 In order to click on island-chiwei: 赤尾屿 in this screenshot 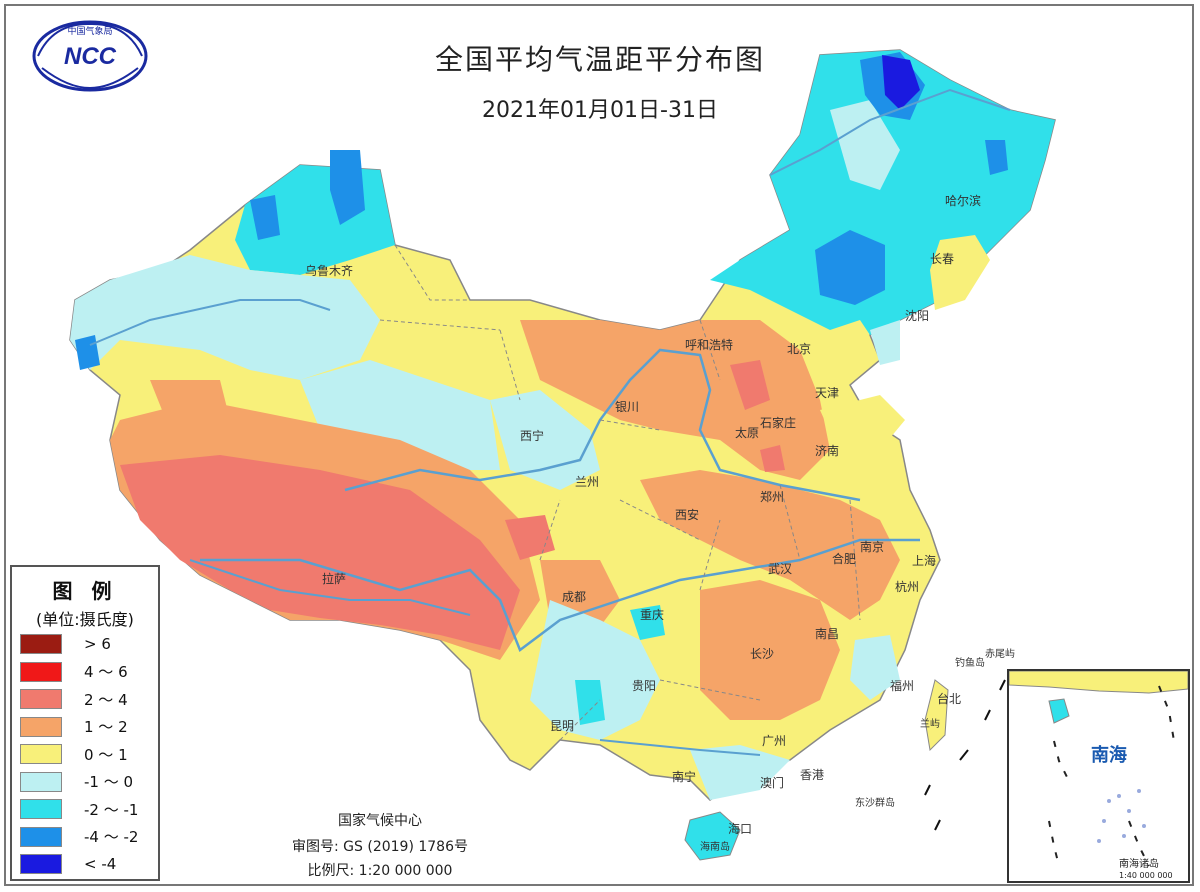, I will do `click(1000, 654)`.